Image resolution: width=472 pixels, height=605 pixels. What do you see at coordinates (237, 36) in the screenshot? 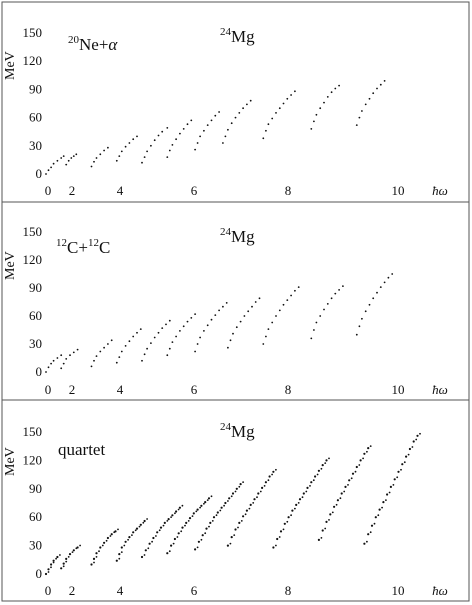
I see `chart-title: 24Mg` at bounding box center [237, 36].